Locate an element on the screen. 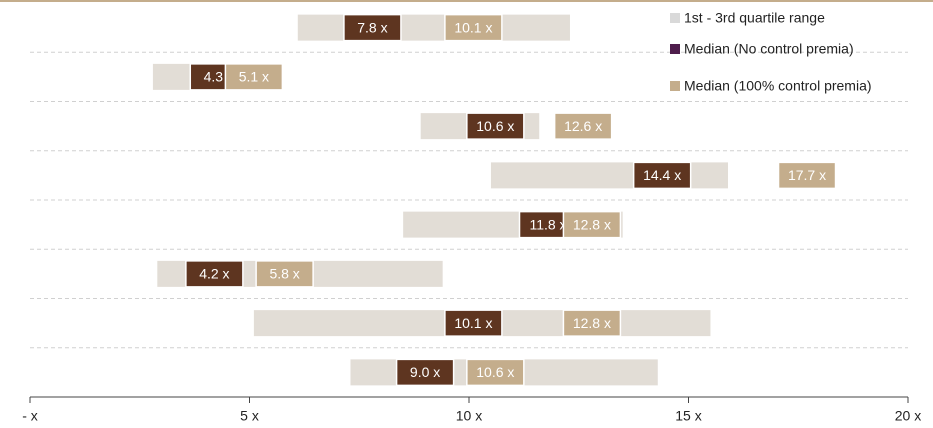 Image resolution: width=933 pixels, height=428 pixels. median-marker: 4.2 x is located at coordinates (214, 274).